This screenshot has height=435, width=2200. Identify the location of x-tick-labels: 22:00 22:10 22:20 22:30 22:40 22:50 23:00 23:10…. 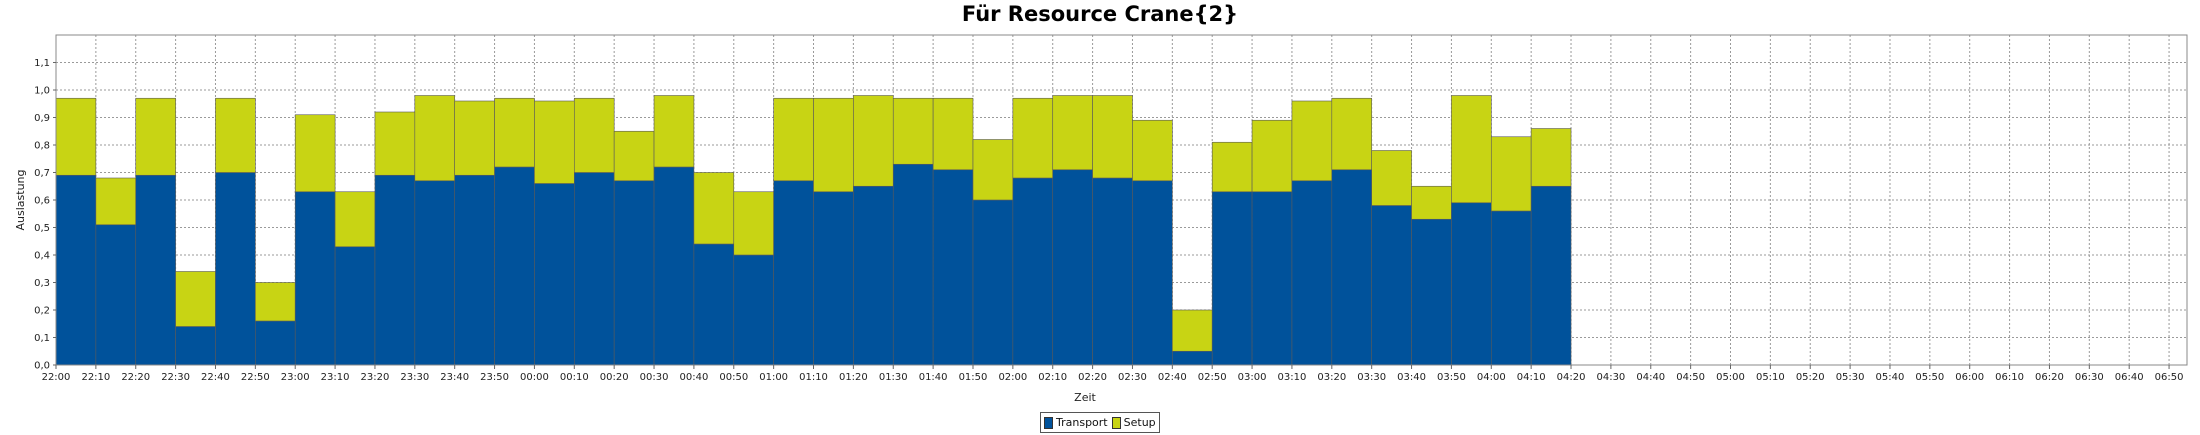
(1113, 374).